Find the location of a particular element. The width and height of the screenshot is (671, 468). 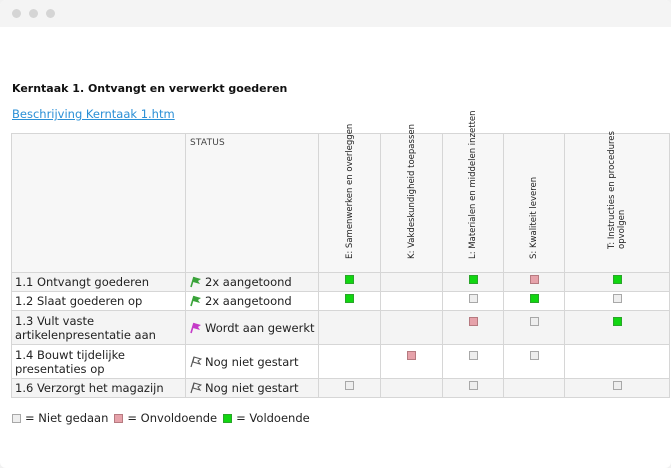

legend-item: = Niet gedaan is located at coordinates (60, 418).